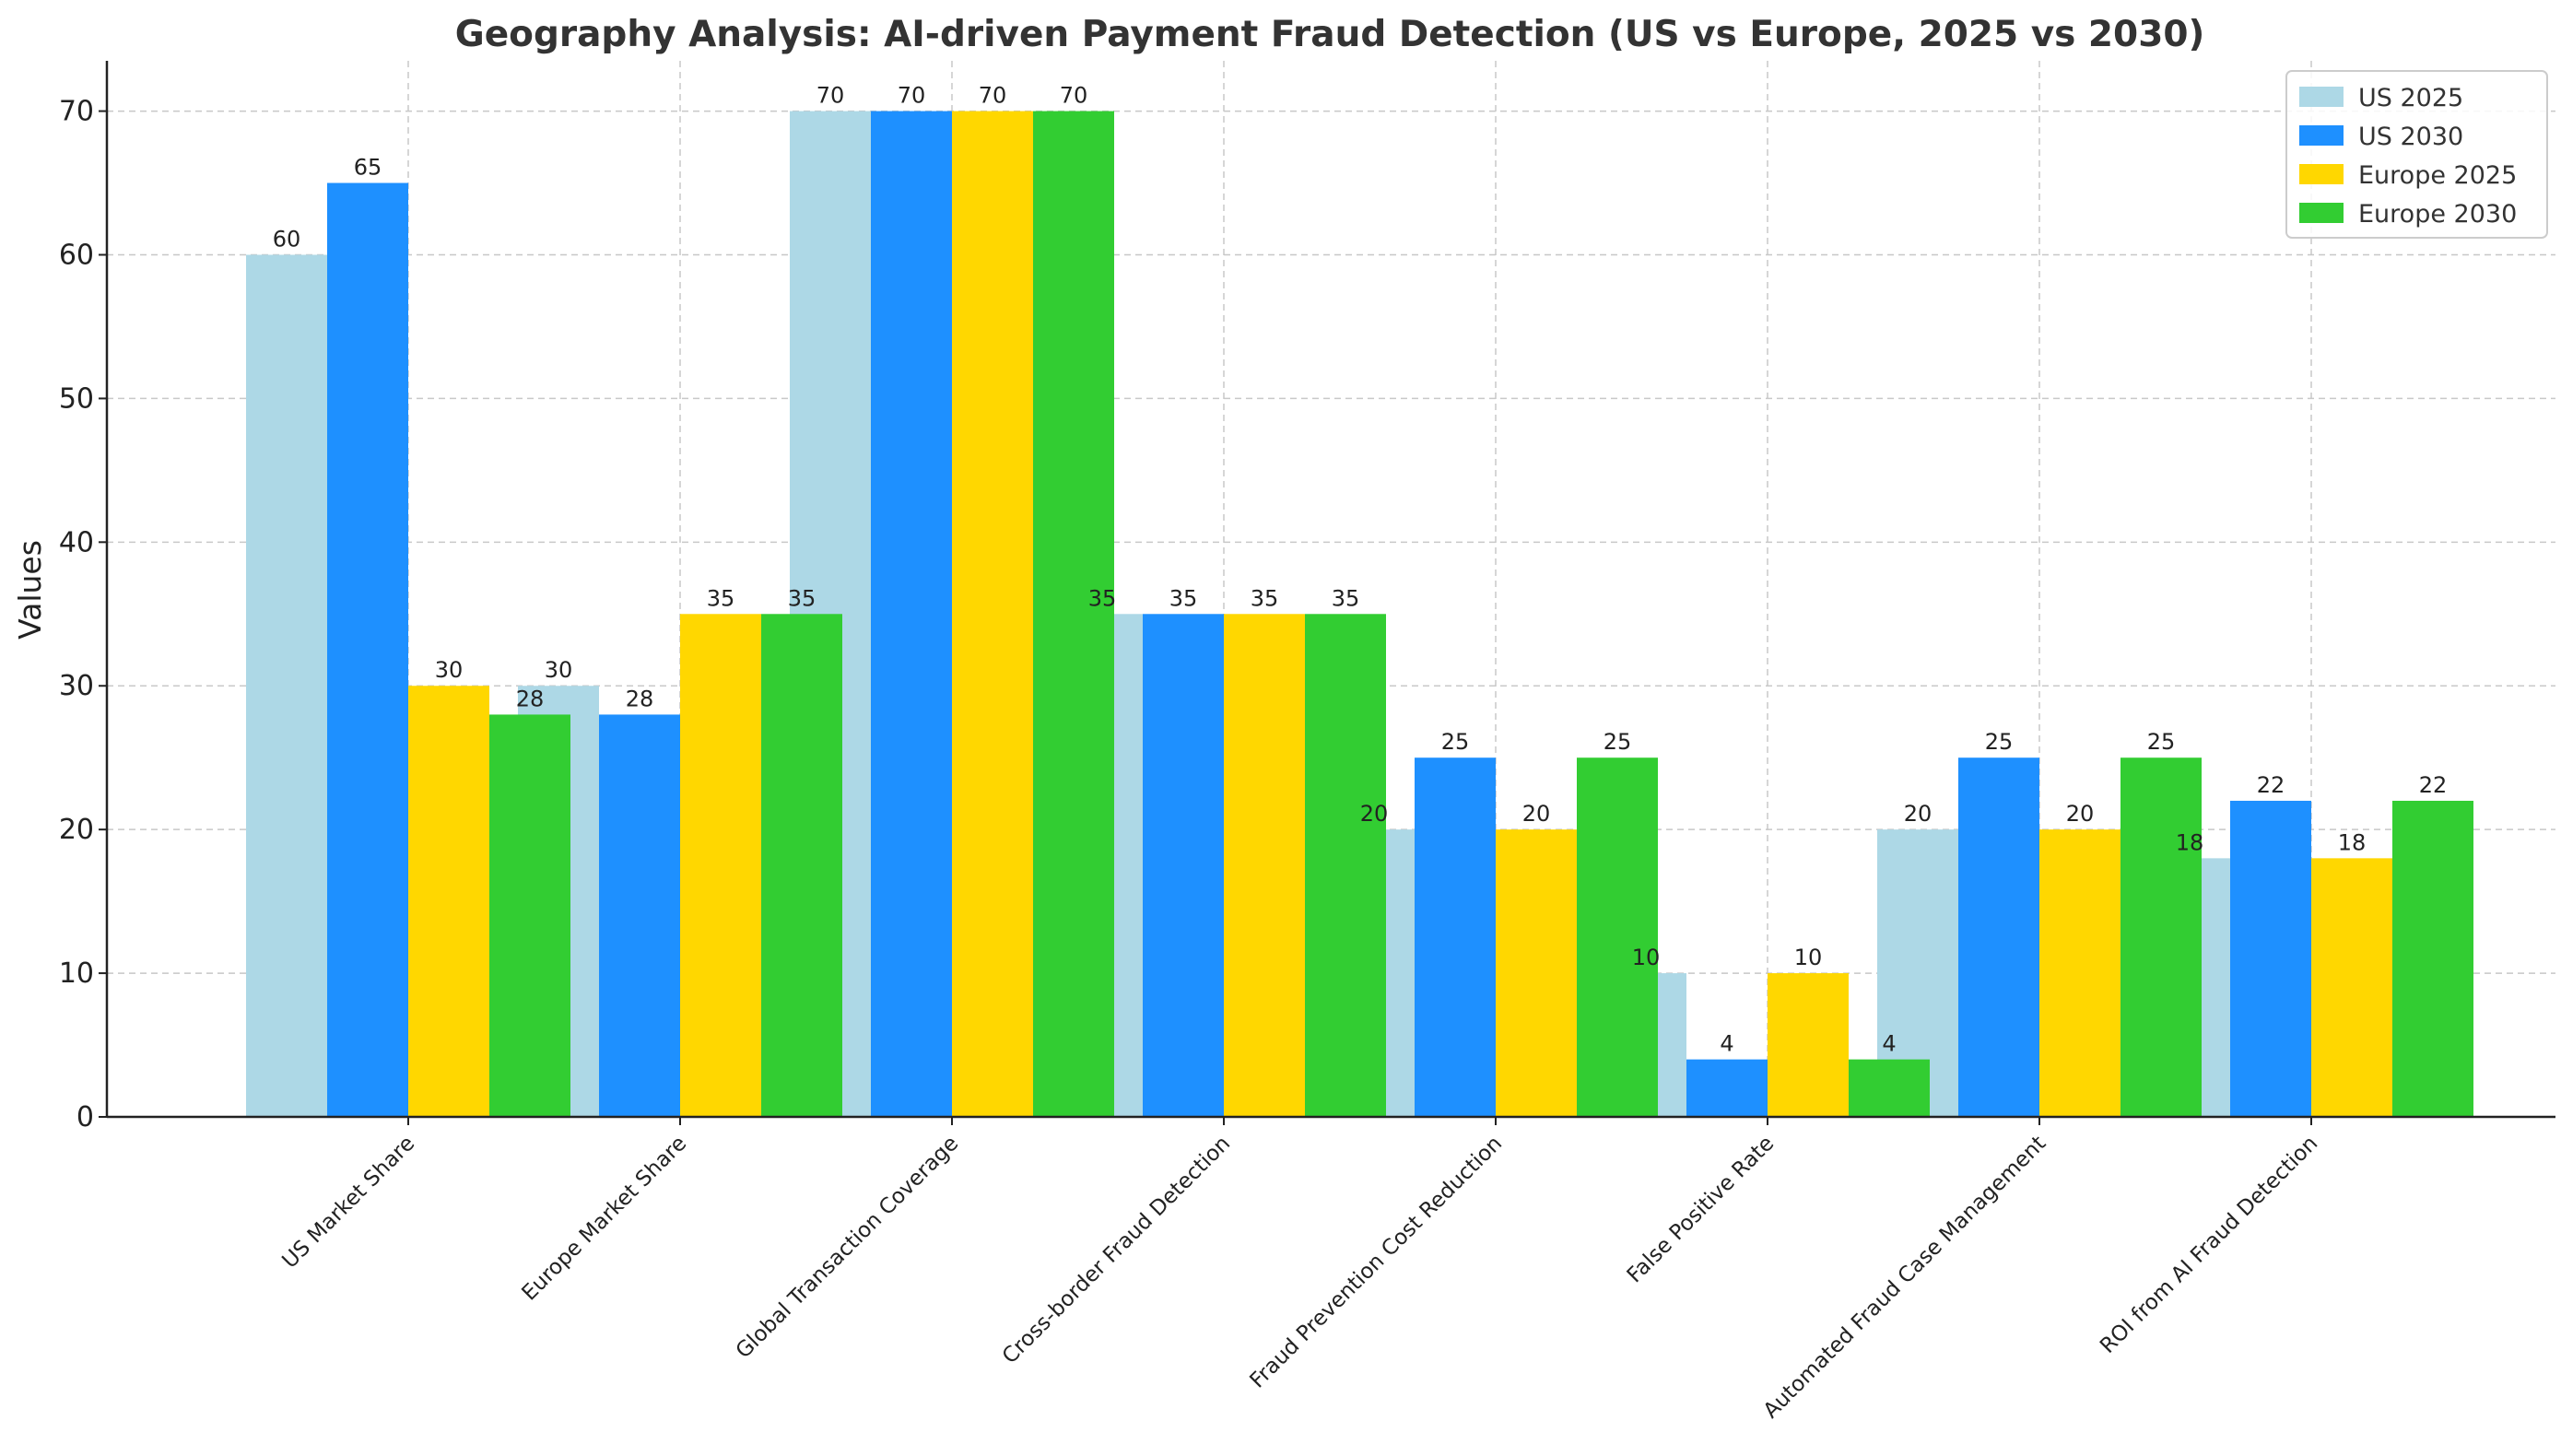  Describe the element at coordinates (1116, 1250) in the screenshot. I see `x-tick-label: Cross-border Fraud Detection` at that location.